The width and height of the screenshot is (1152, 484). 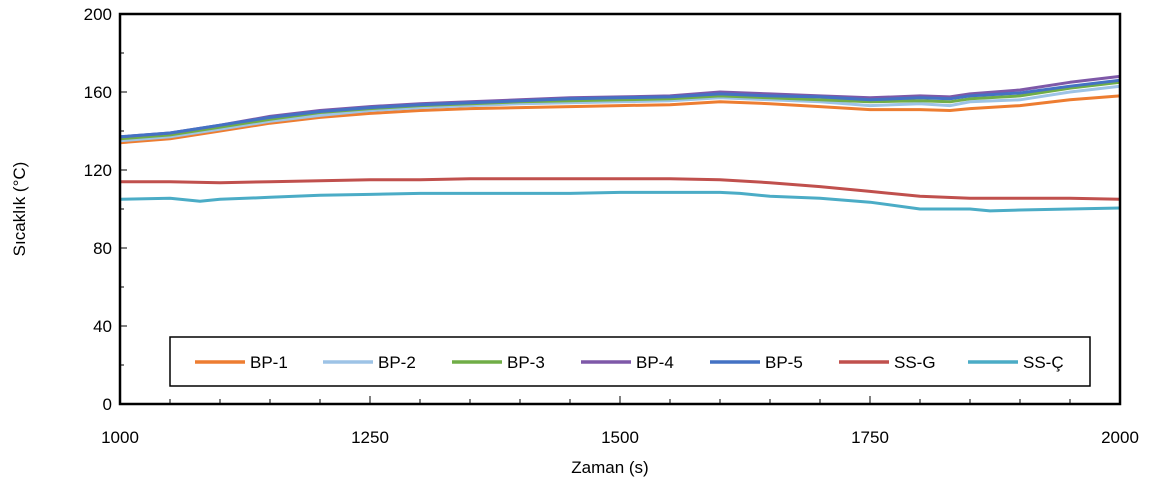 What do you see at coordinates (98, 170) in the screenshot?
I see `y-tick-label: 120` at bounding box center [98, 170].